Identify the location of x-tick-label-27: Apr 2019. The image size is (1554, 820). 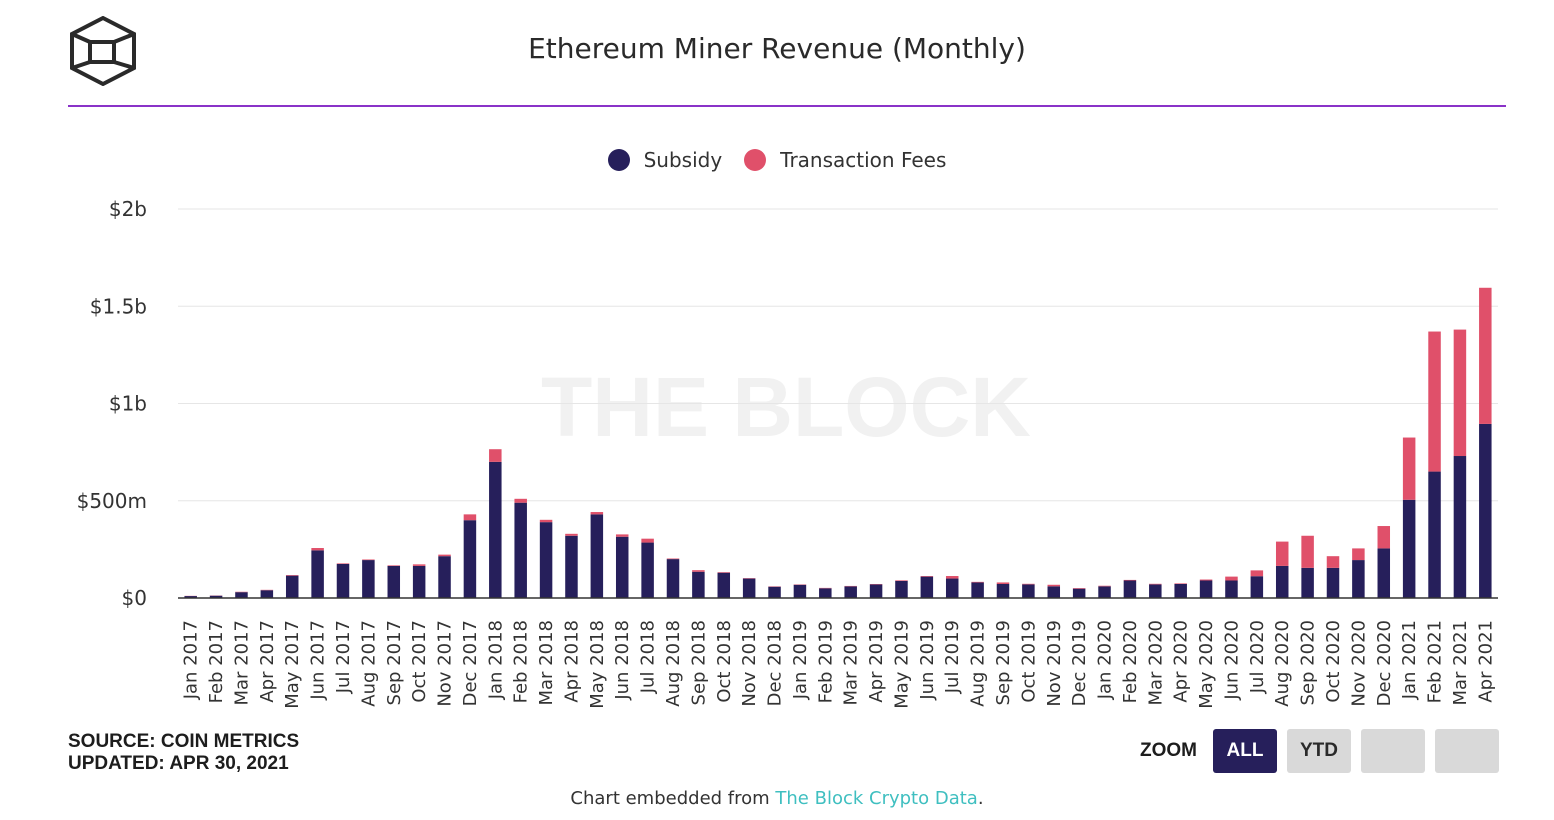
(876, 661).